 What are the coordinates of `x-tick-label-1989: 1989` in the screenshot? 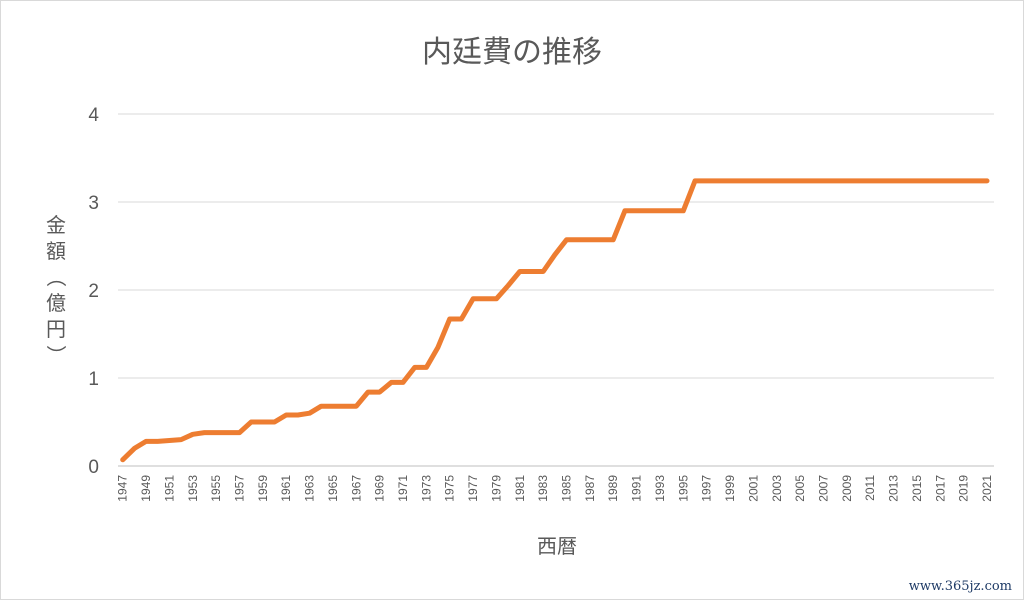 It's located at (613, 488).